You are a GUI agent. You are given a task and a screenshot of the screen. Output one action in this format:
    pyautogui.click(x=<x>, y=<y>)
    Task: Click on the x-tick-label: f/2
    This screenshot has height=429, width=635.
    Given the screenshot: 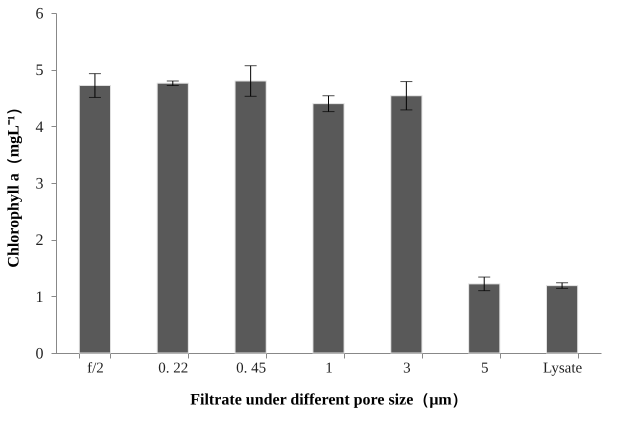 What is the action you would take?
    pyautogui.click(x=95, y=368)
    